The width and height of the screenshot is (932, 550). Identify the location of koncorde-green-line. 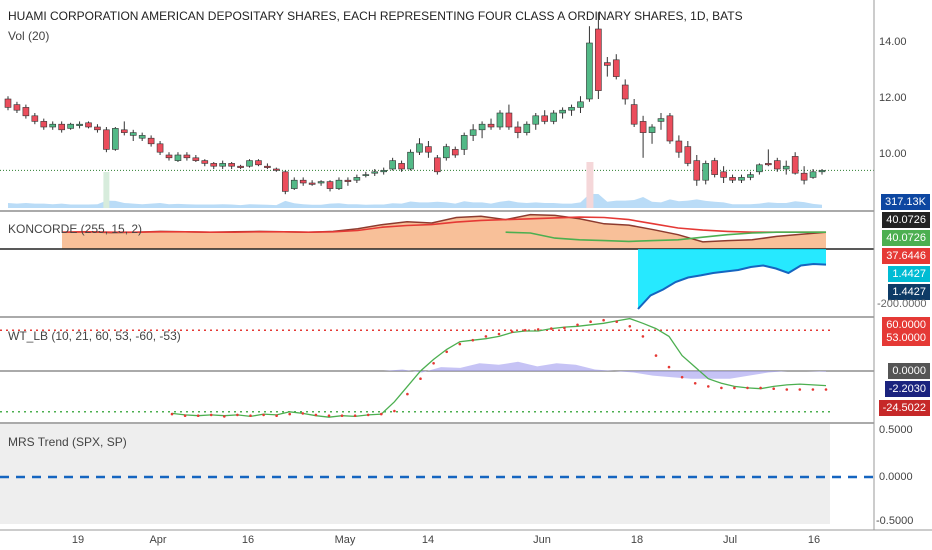
(665, 237).